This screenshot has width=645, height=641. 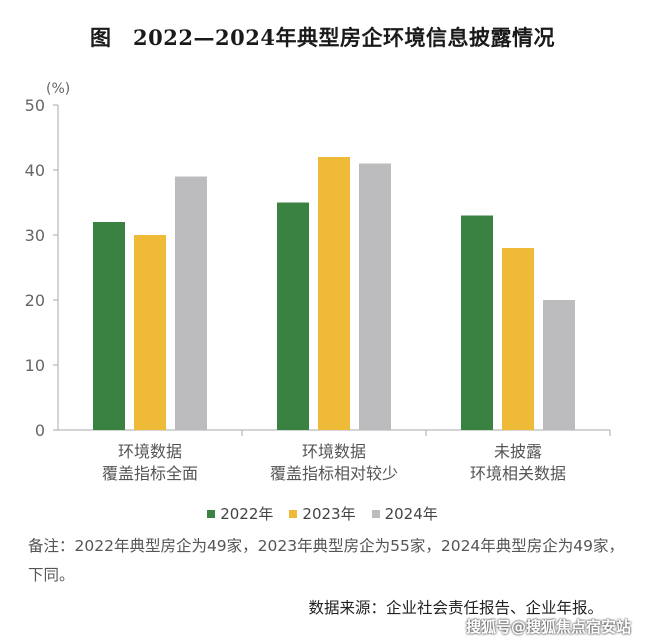 I want to click on watermark: 搜狐号@搜狐焦点宿安站, so click(x=548, y=627).